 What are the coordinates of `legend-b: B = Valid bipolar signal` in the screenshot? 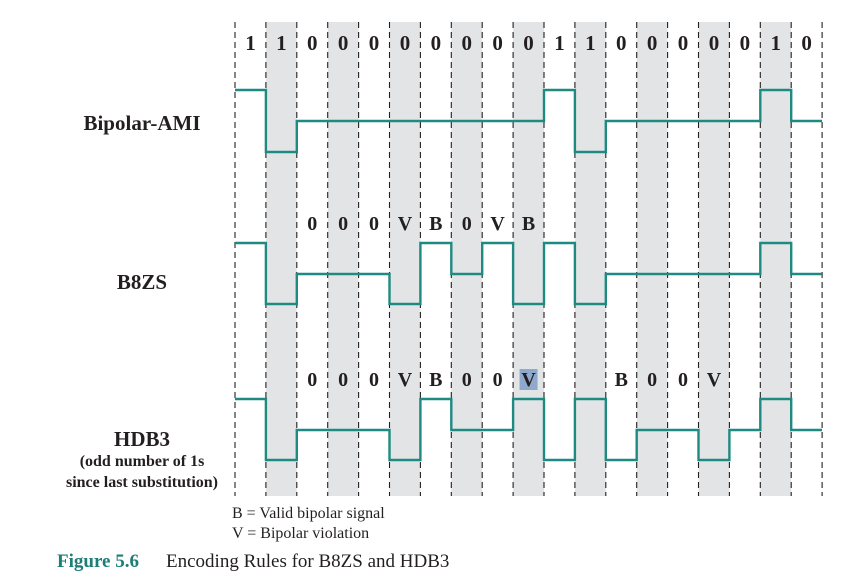 It's located at (308, 513).